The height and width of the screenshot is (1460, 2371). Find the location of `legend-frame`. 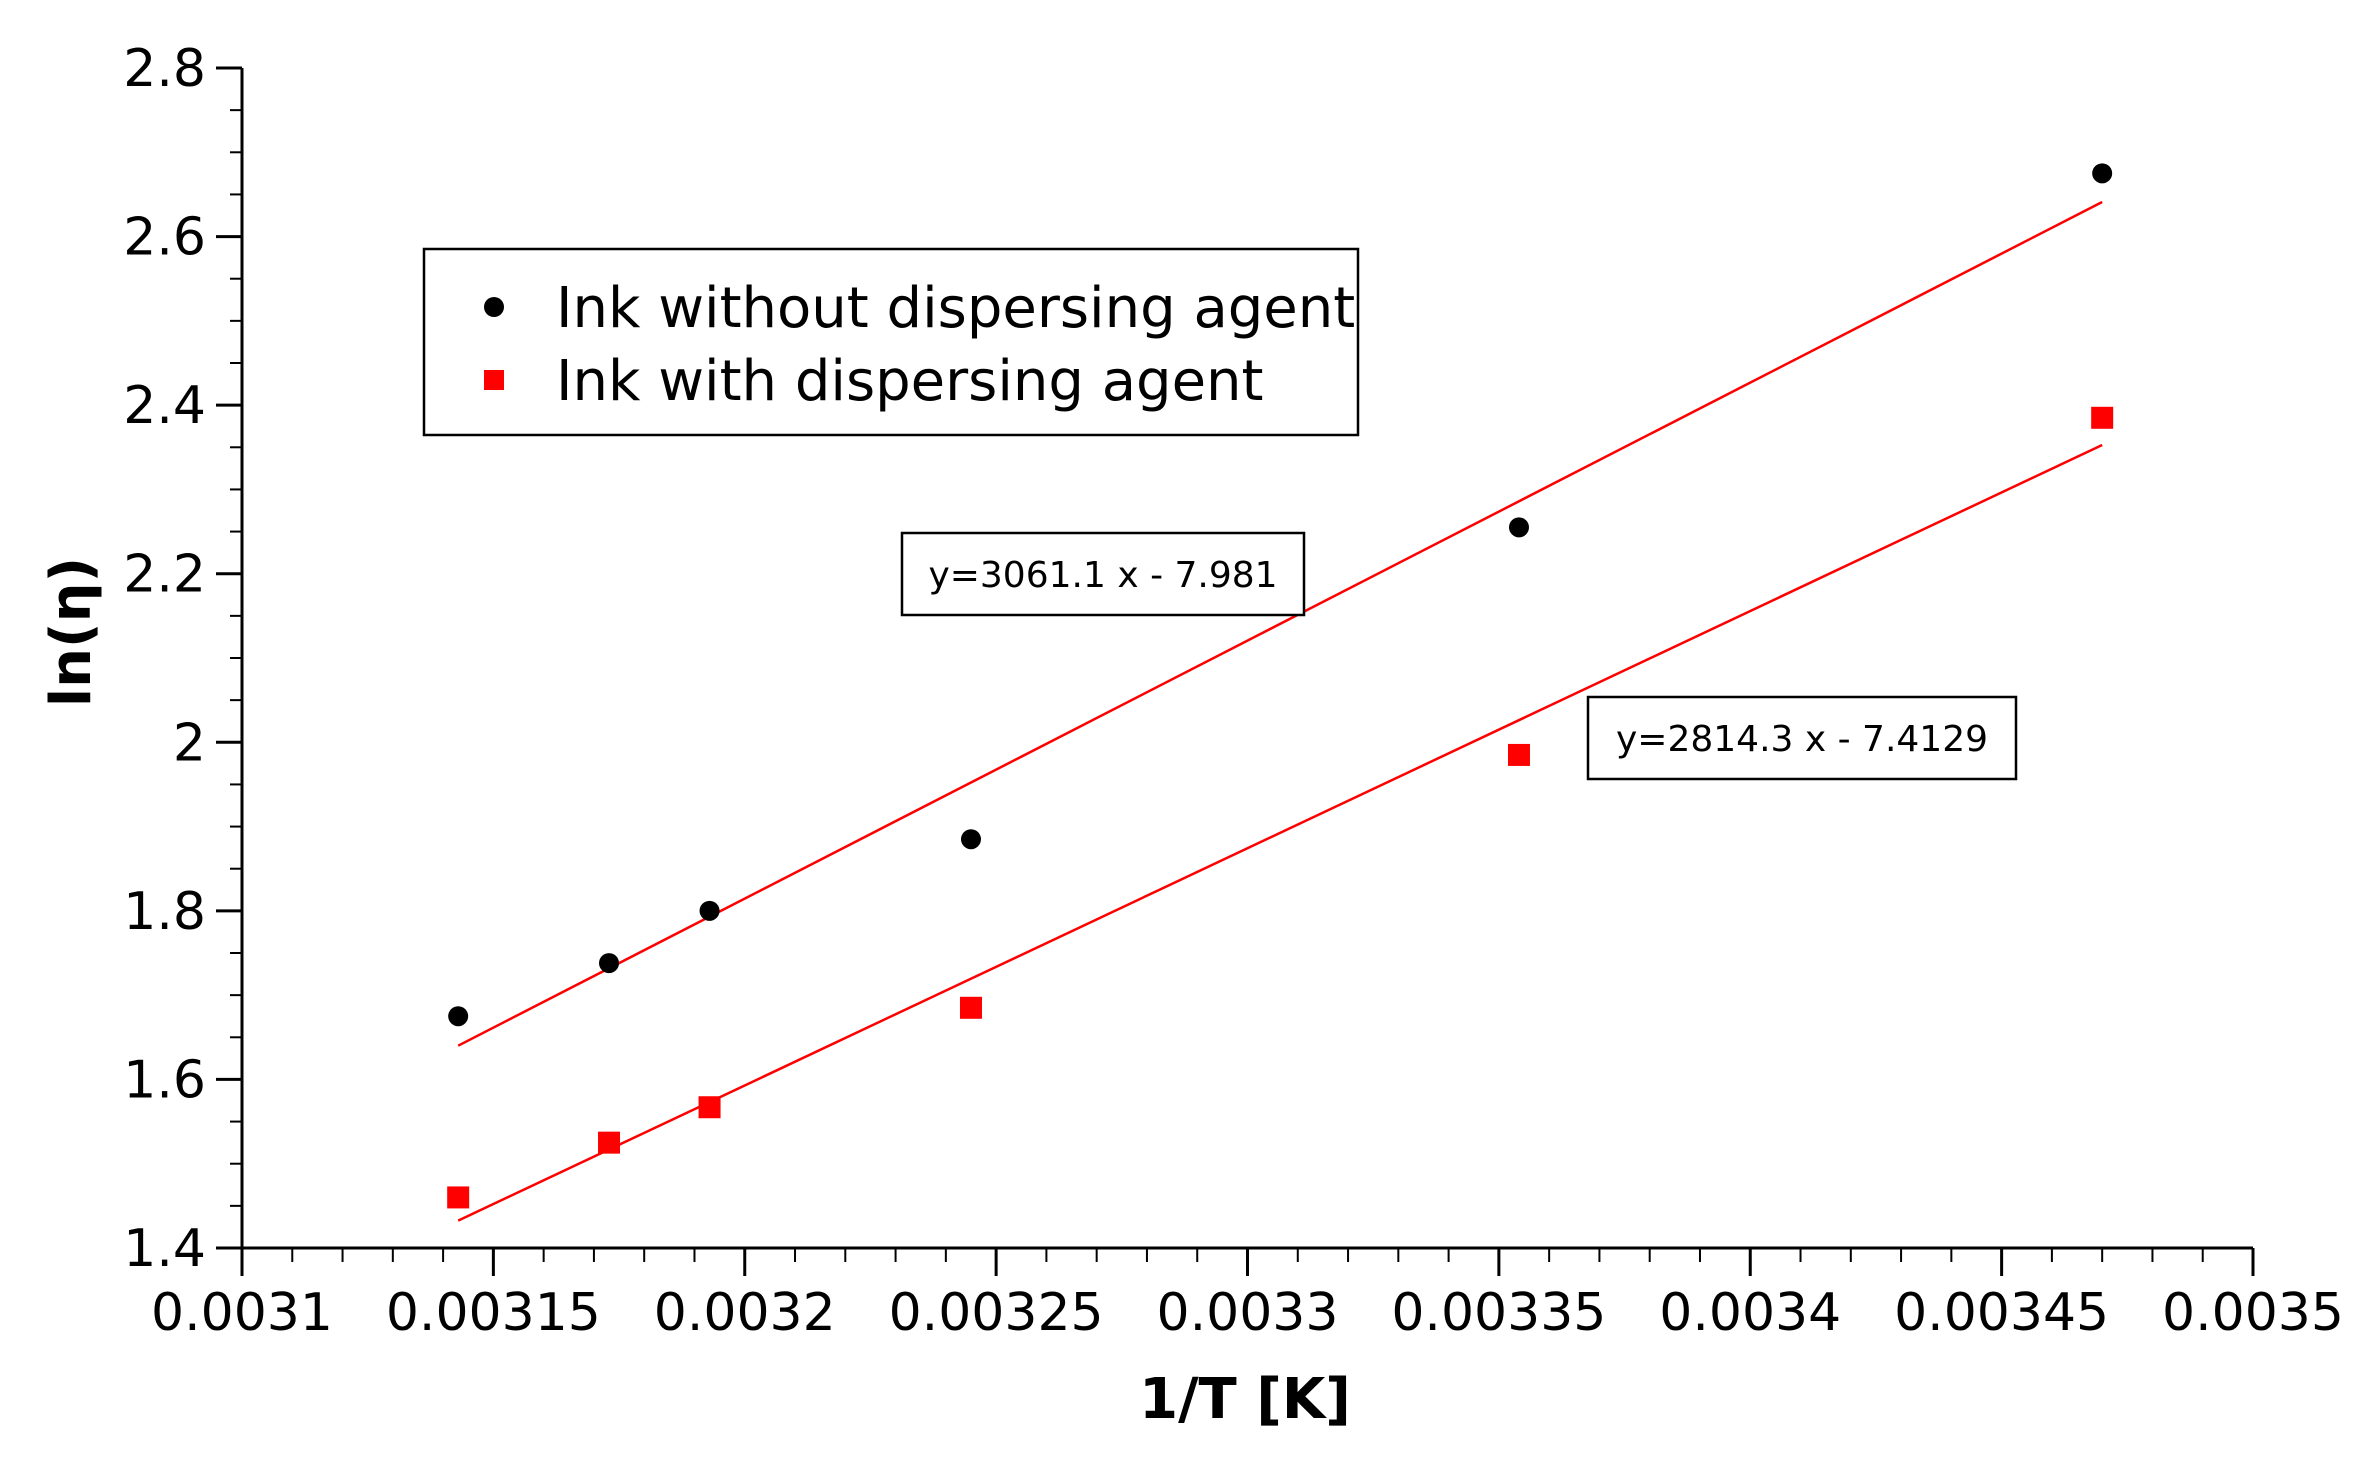

legend-frame is located at coordinates (891, 342).